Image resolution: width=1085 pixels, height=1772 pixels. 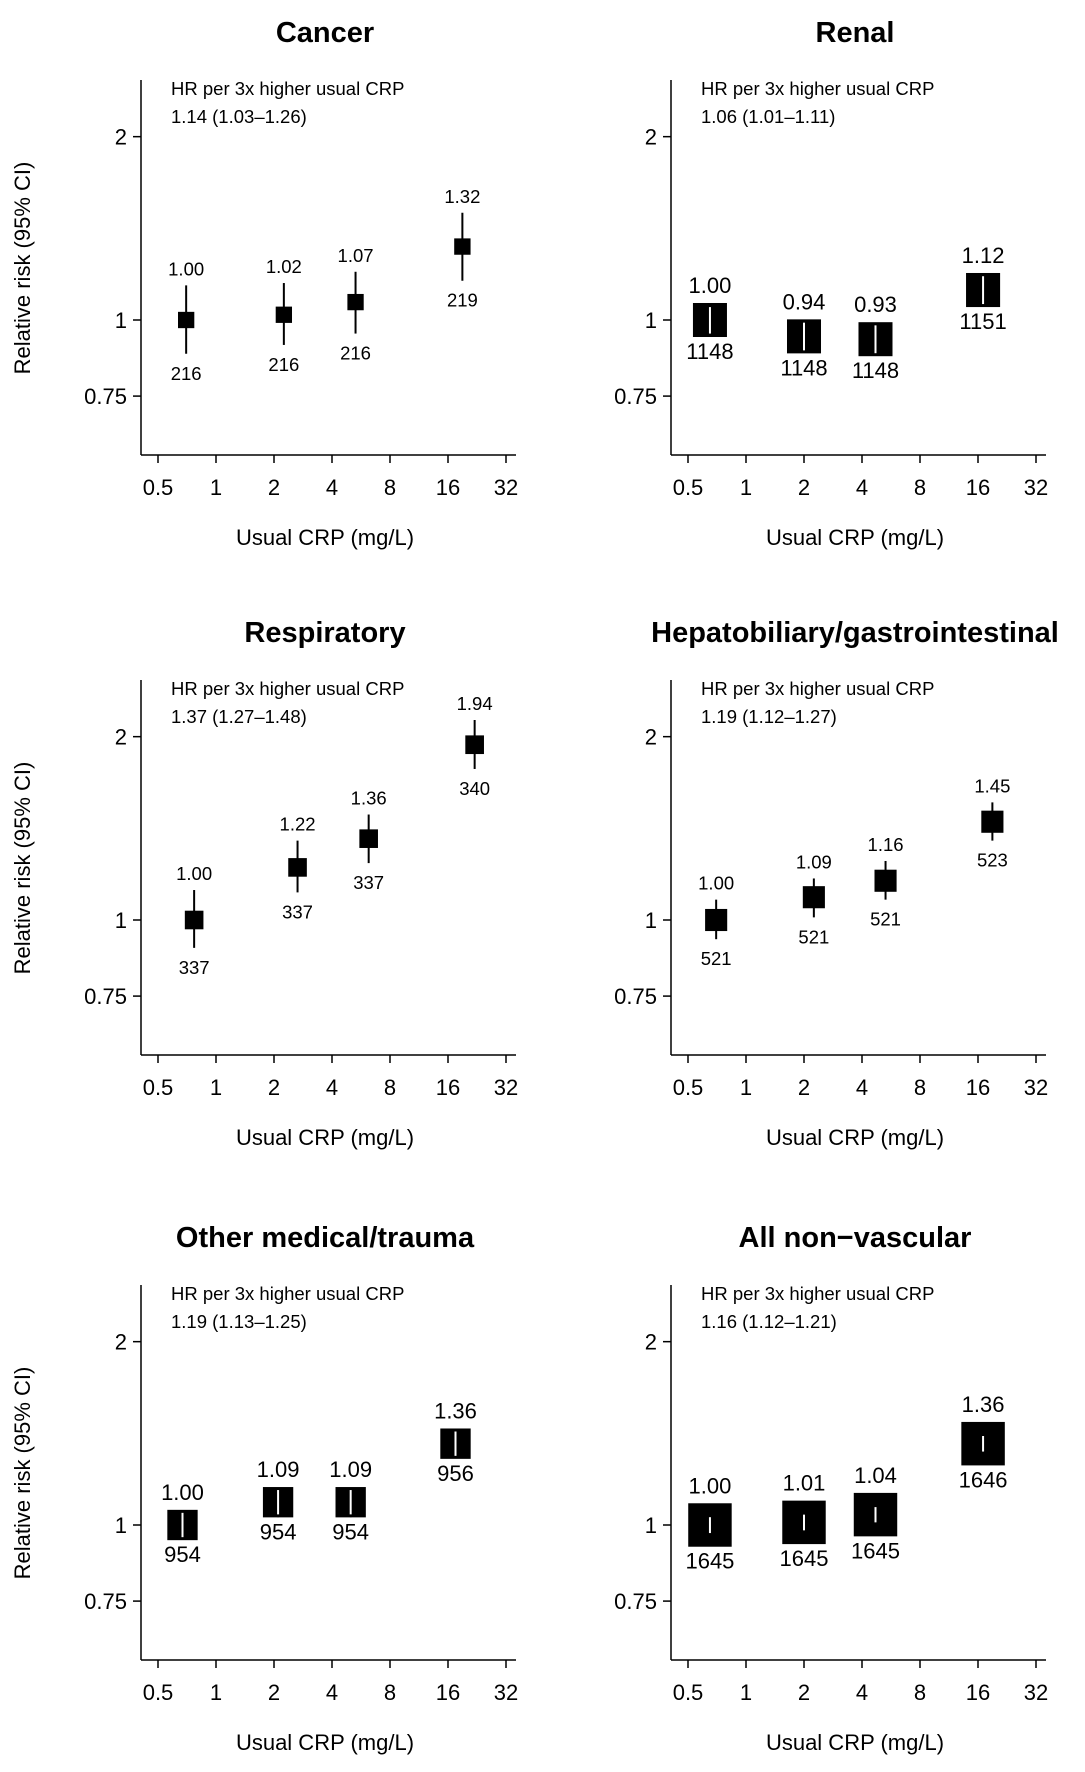 What do you see at coordinates (875, 1475) in the screenshot?
I see `point-value-label: 1.04` at bounding box center [875, 1475].